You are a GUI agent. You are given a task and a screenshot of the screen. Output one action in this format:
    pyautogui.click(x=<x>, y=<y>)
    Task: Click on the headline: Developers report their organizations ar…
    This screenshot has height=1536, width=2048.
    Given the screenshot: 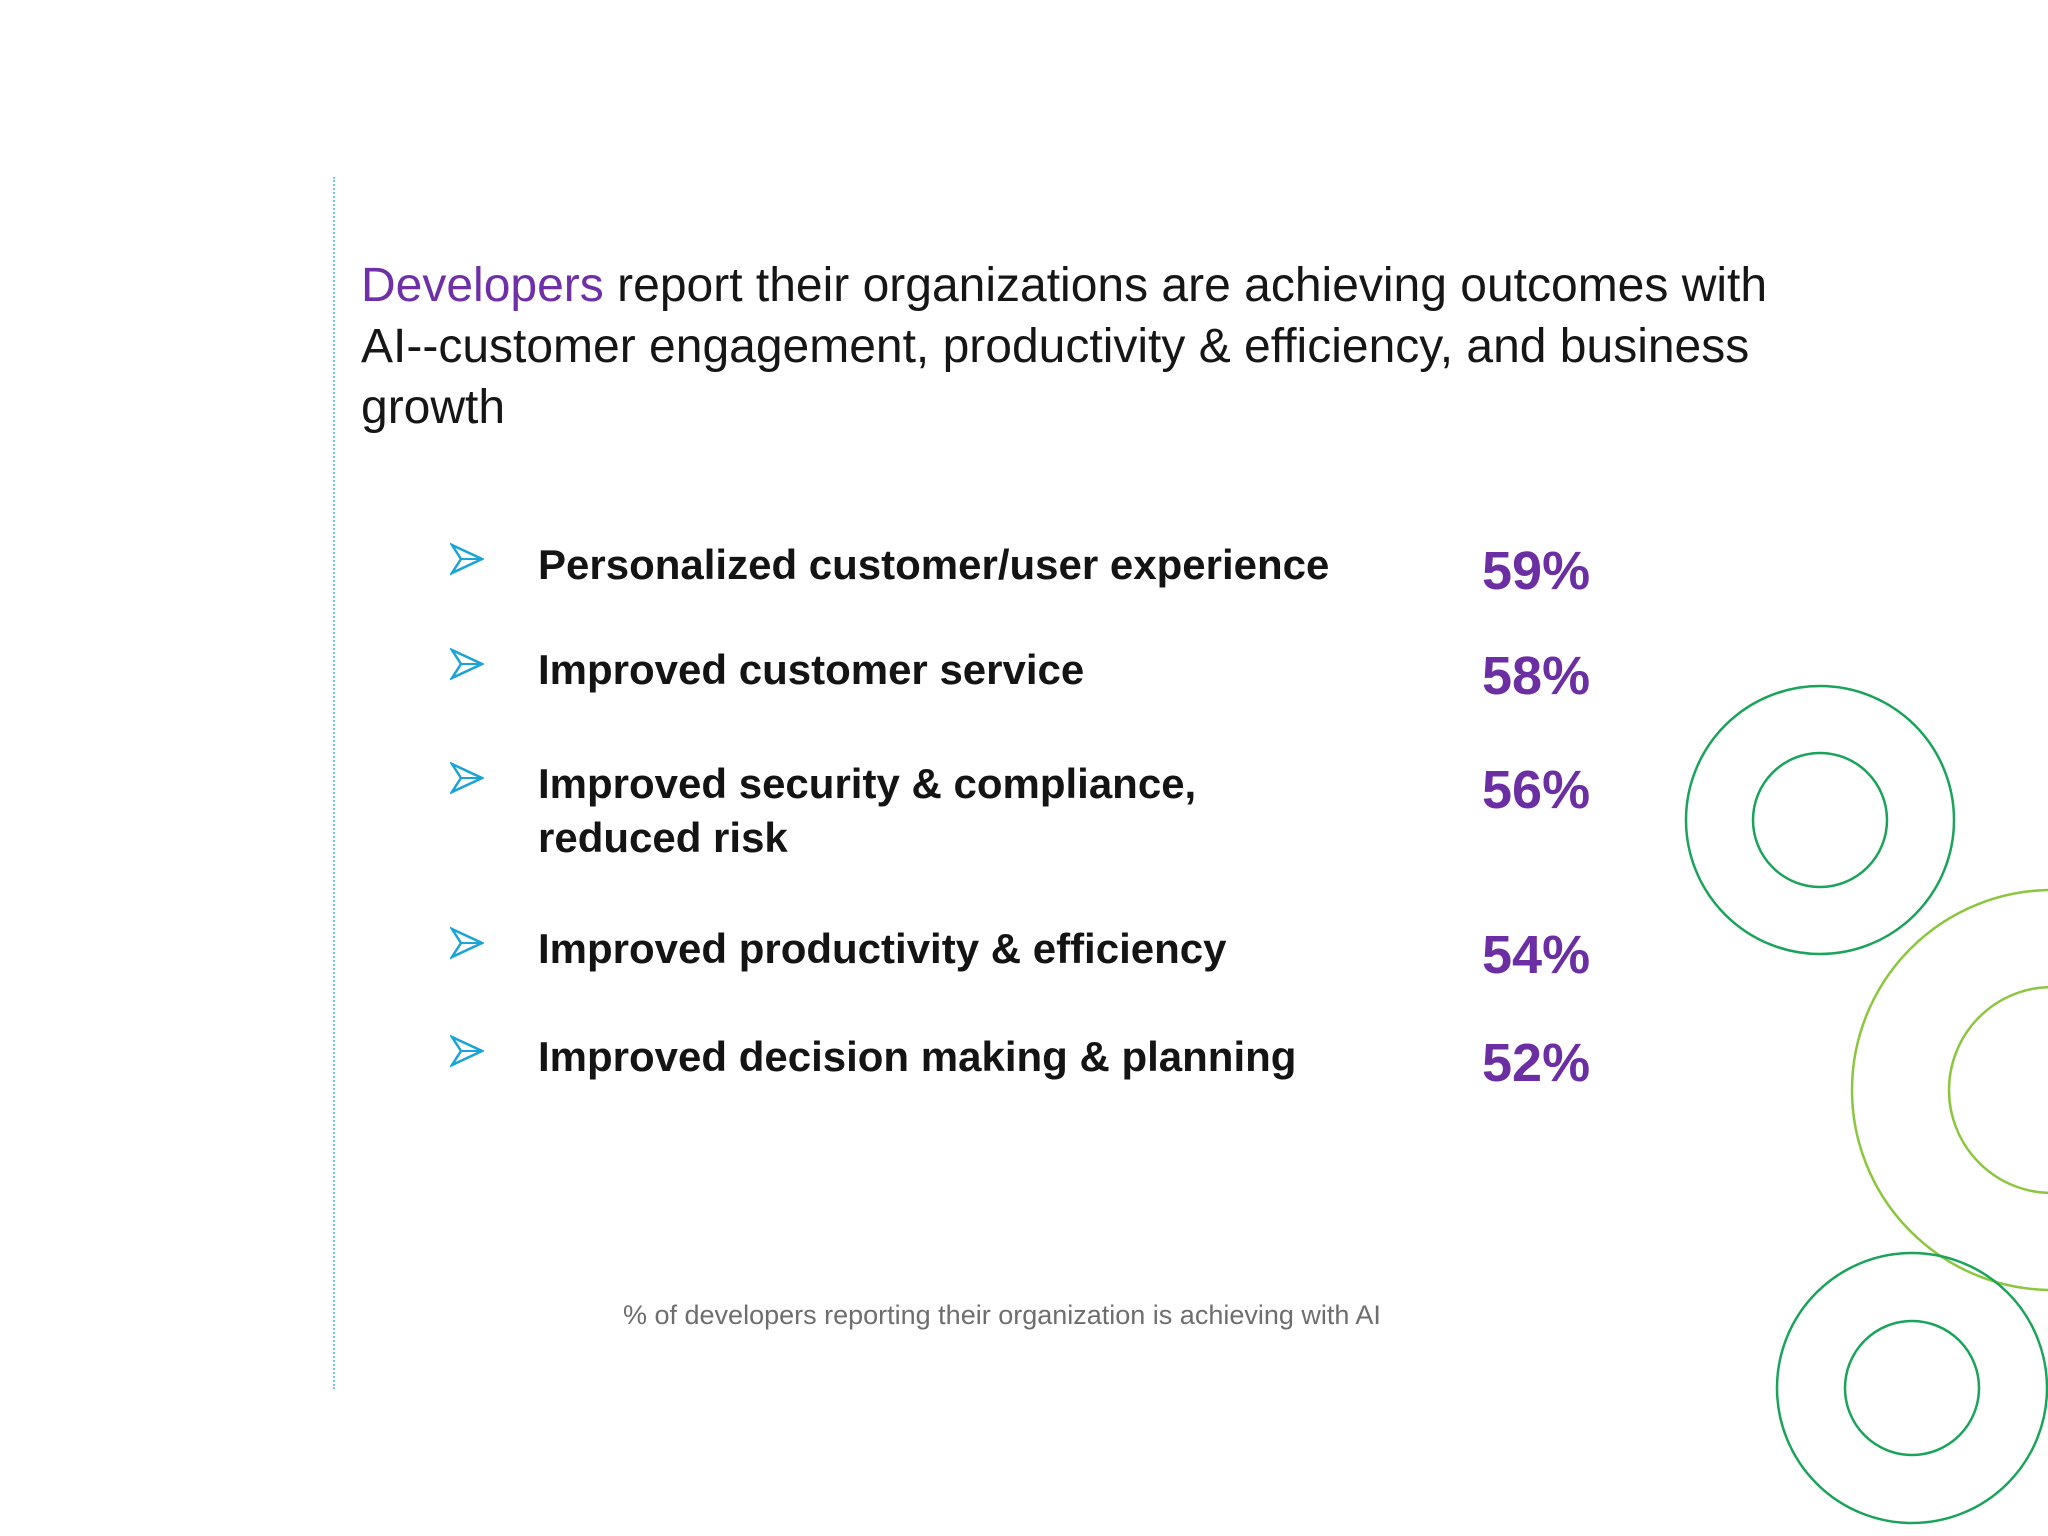 What is the action you would take?
    pyautogui.click(x=1071, y=346)
    